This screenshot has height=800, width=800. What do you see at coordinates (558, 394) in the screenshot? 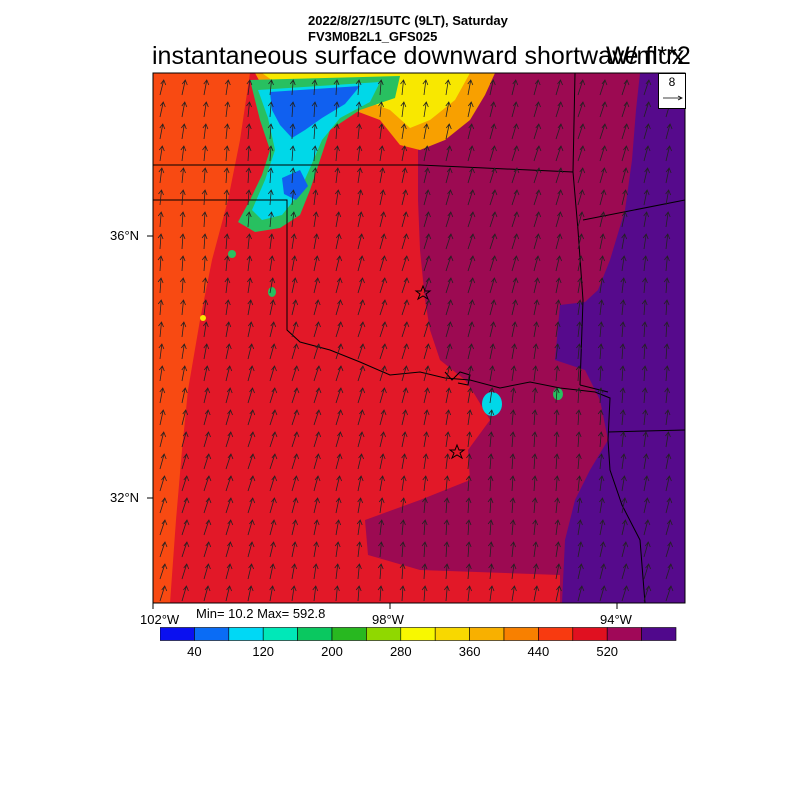
I see `cloud-region` at bounding box center [558, 394].